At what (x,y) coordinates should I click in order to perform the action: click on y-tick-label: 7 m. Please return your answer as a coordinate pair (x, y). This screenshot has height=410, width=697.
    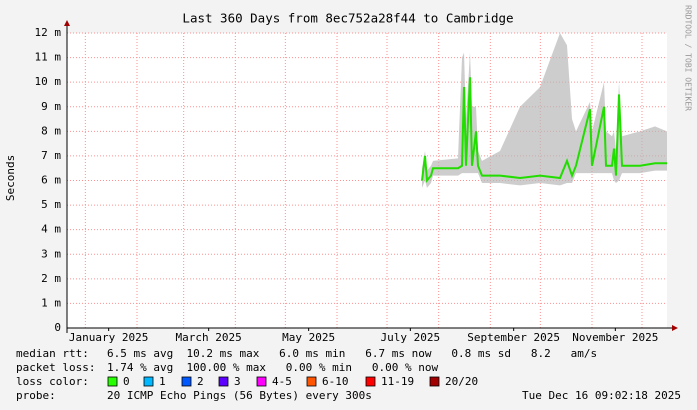
    Looking at the image, I should click on (51, 155).